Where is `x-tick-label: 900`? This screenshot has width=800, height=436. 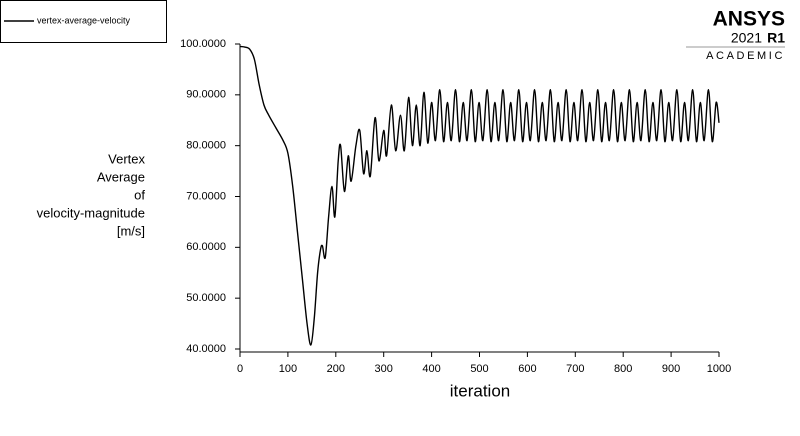
x-tick-label: 900 is located at coordinates (671, 369).